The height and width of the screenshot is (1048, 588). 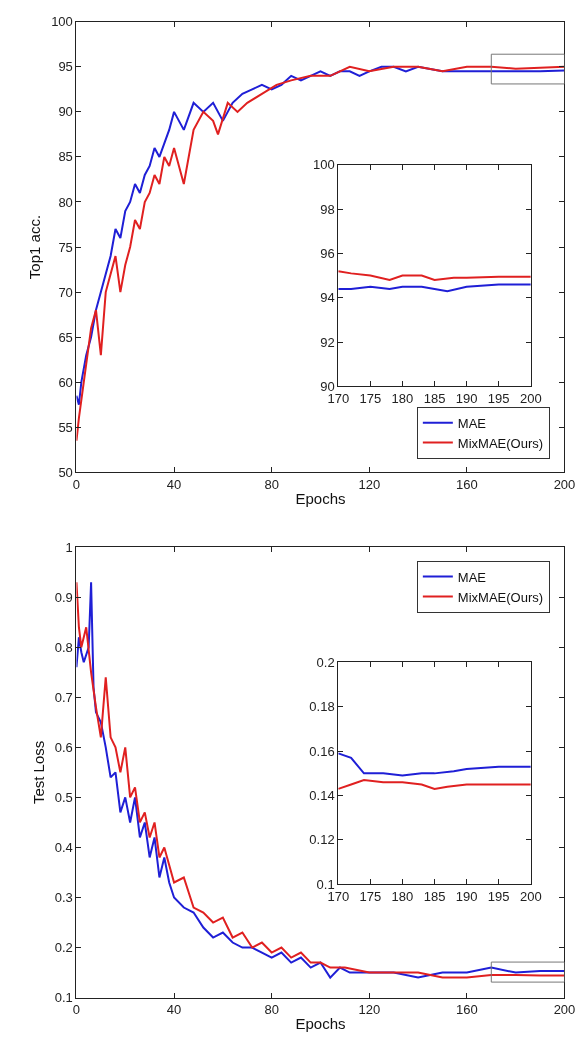 I want to click on y-tick-label: 60, so click(x=65, y=382).